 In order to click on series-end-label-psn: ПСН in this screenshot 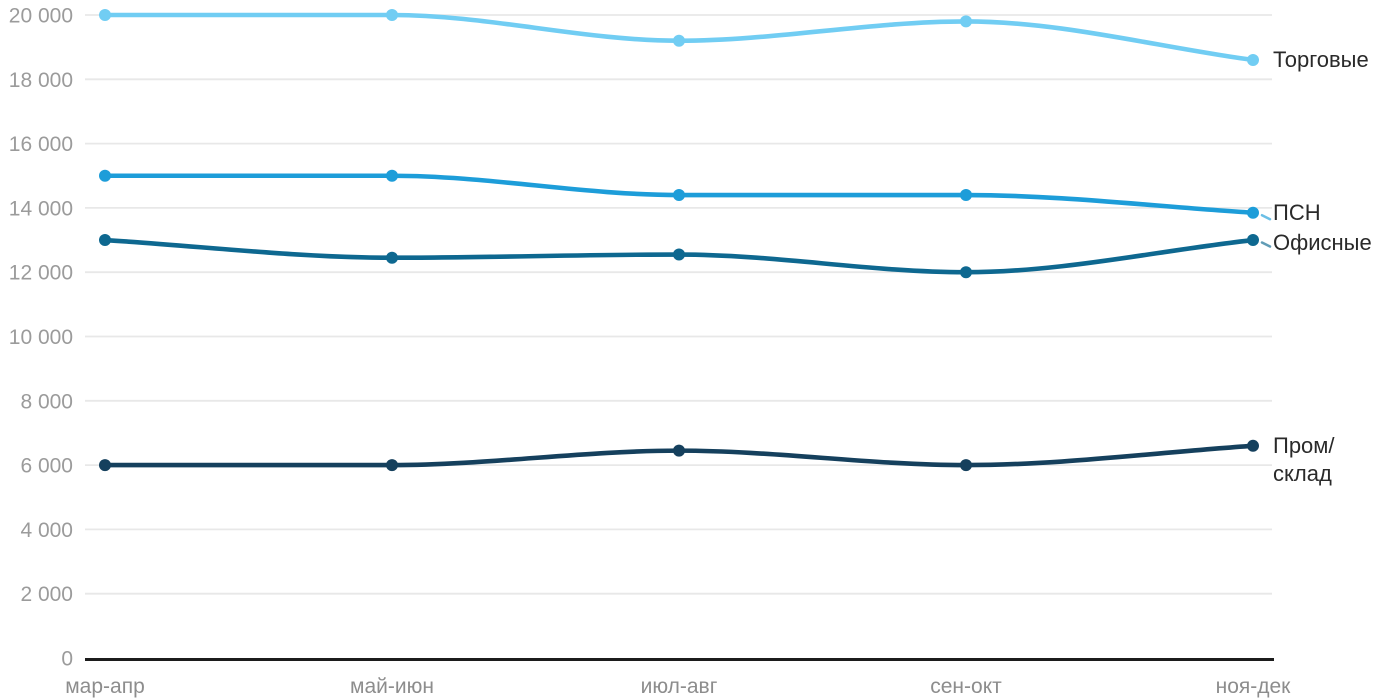, I will do `click(1297, 212)`.